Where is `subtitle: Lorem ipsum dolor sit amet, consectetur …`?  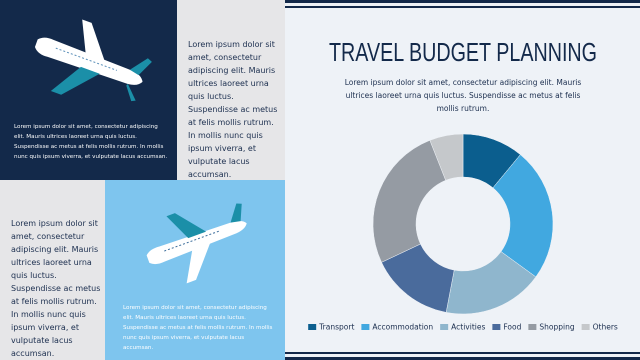
subtitle: Lorem ipsum dolor sit amet, consectetur … is located at coordinates (463, 95).